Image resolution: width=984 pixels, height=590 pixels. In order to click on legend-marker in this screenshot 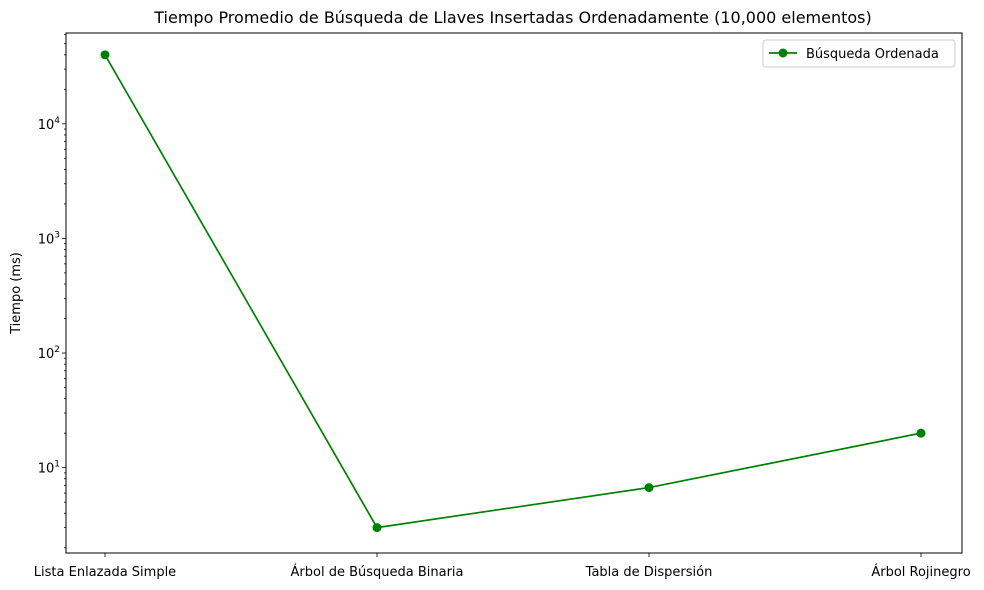, I will do `click(783, 53)`.